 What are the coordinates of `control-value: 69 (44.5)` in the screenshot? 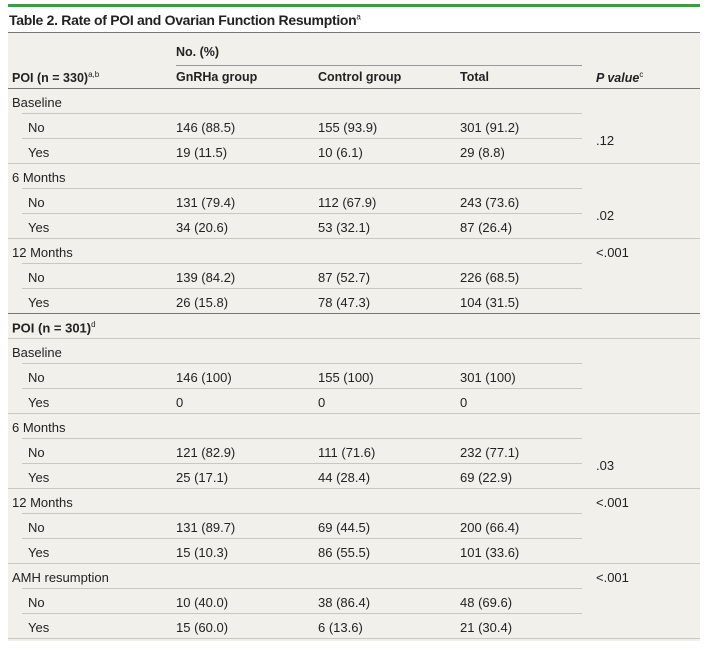 It's located at (344, 527).